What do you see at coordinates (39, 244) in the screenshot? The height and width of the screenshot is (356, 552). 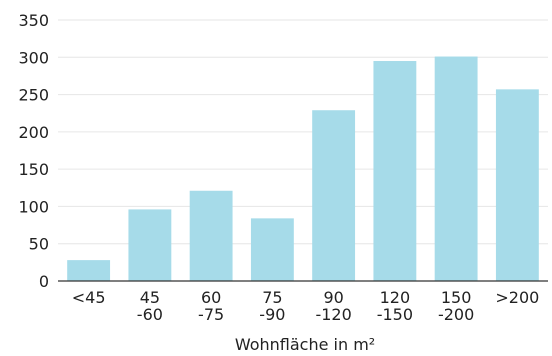 I see `y-tick-label: 50` at bounding box center [39, 244].